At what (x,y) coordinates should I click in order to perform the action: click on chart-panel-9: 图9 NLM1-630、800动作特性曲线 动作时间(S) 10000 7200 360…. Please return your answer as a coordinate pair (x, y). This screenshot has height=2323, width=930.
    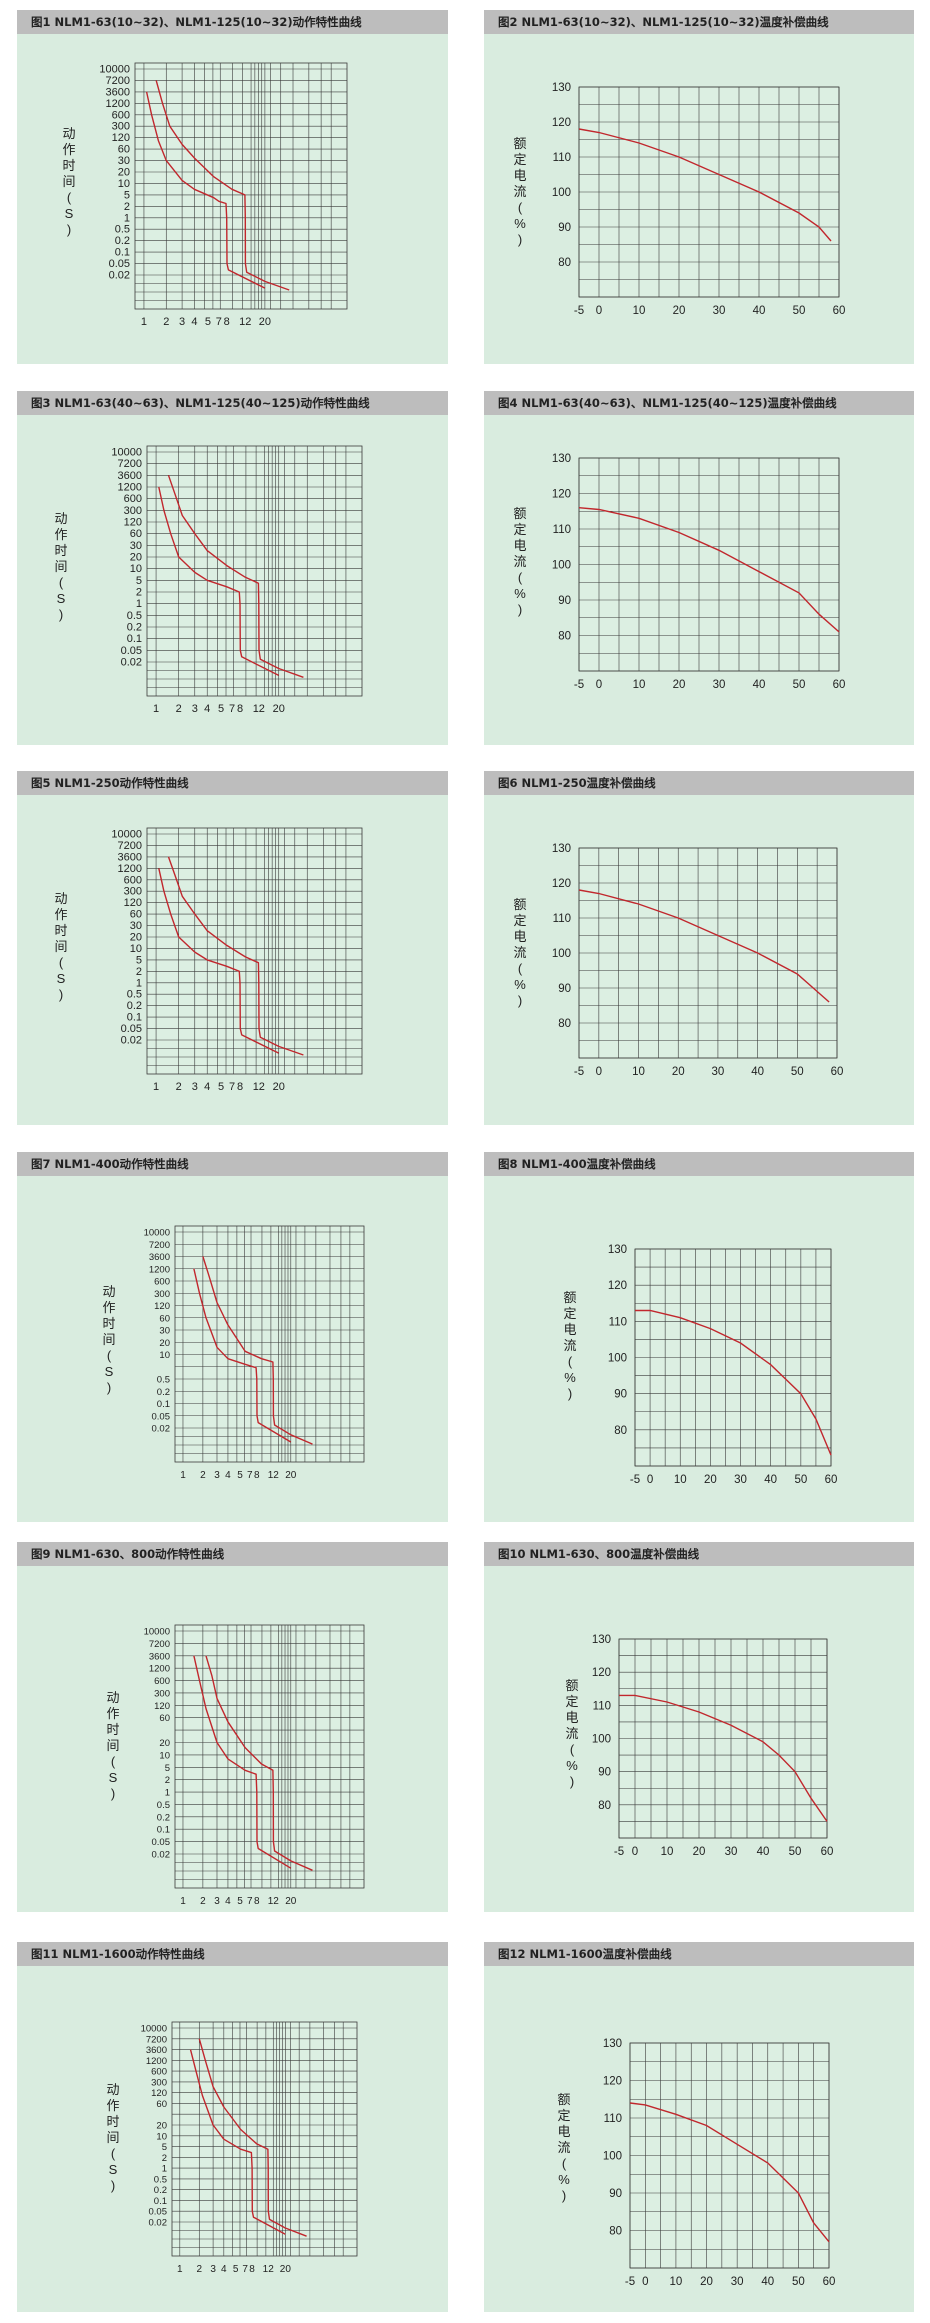
    Looking at the image, I should click on (232, 1727).